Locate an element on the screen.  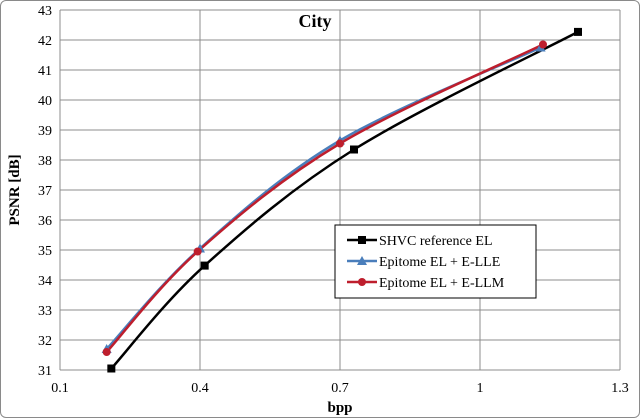
y-tick-label: 39 is located at coordinates (45, 131).